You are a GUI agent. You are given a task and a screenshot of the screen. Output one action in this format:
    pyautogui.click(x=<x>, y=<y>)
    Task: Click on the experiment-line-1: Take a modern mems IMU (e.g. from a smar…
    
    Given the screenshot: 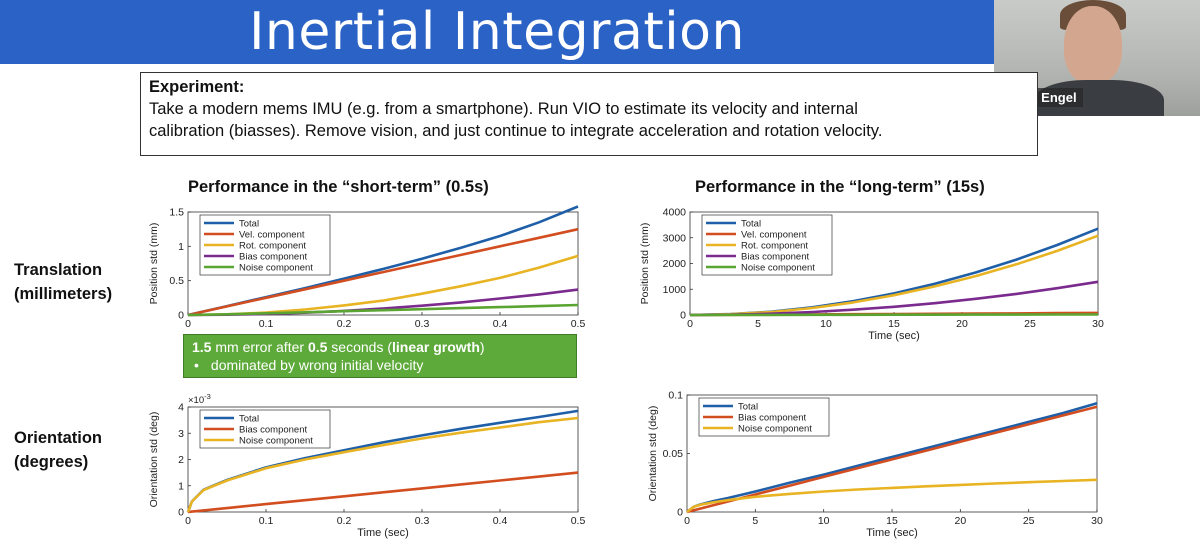 What is the action you would take?
    pyautogui.click(x=503, y=109)
    